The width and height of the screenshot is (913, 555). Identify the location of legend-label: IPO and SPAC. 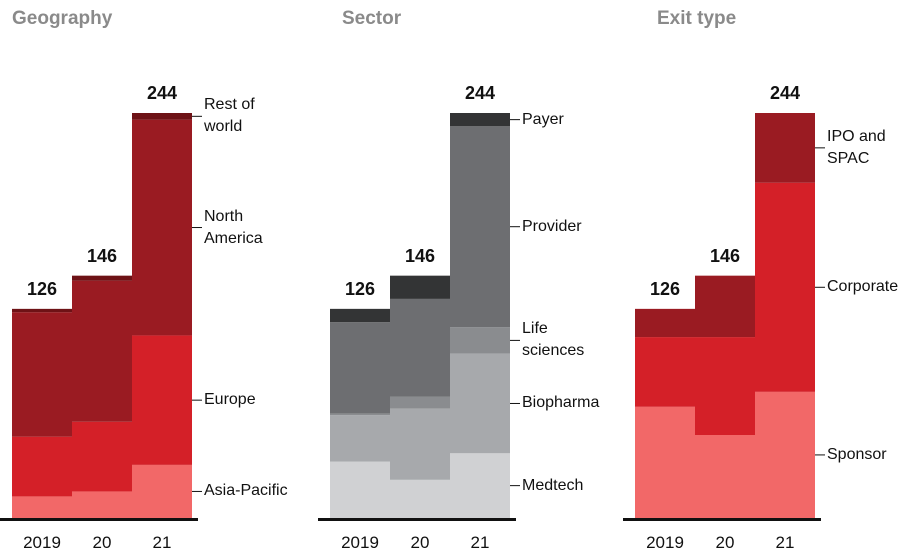
(856, 147).